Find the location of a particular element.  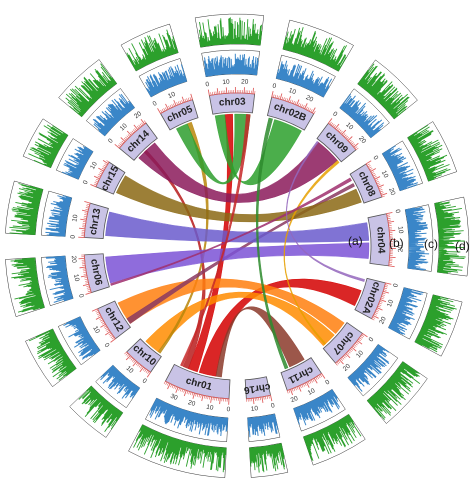

tick-label-chr02A-2: 20 is located at coordinates (383, 320).